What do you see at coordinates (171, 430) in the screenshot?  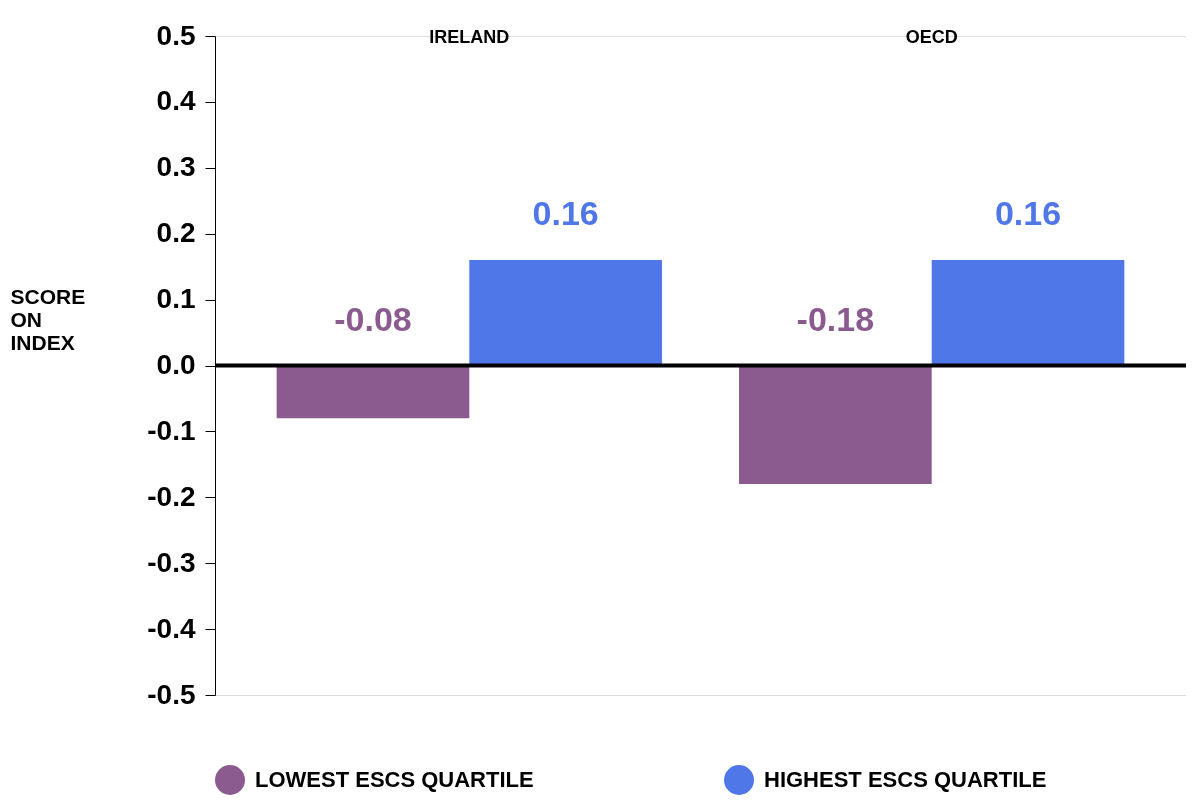 I see `y-tick-label: -0.1` at bounding box center [171, 430].